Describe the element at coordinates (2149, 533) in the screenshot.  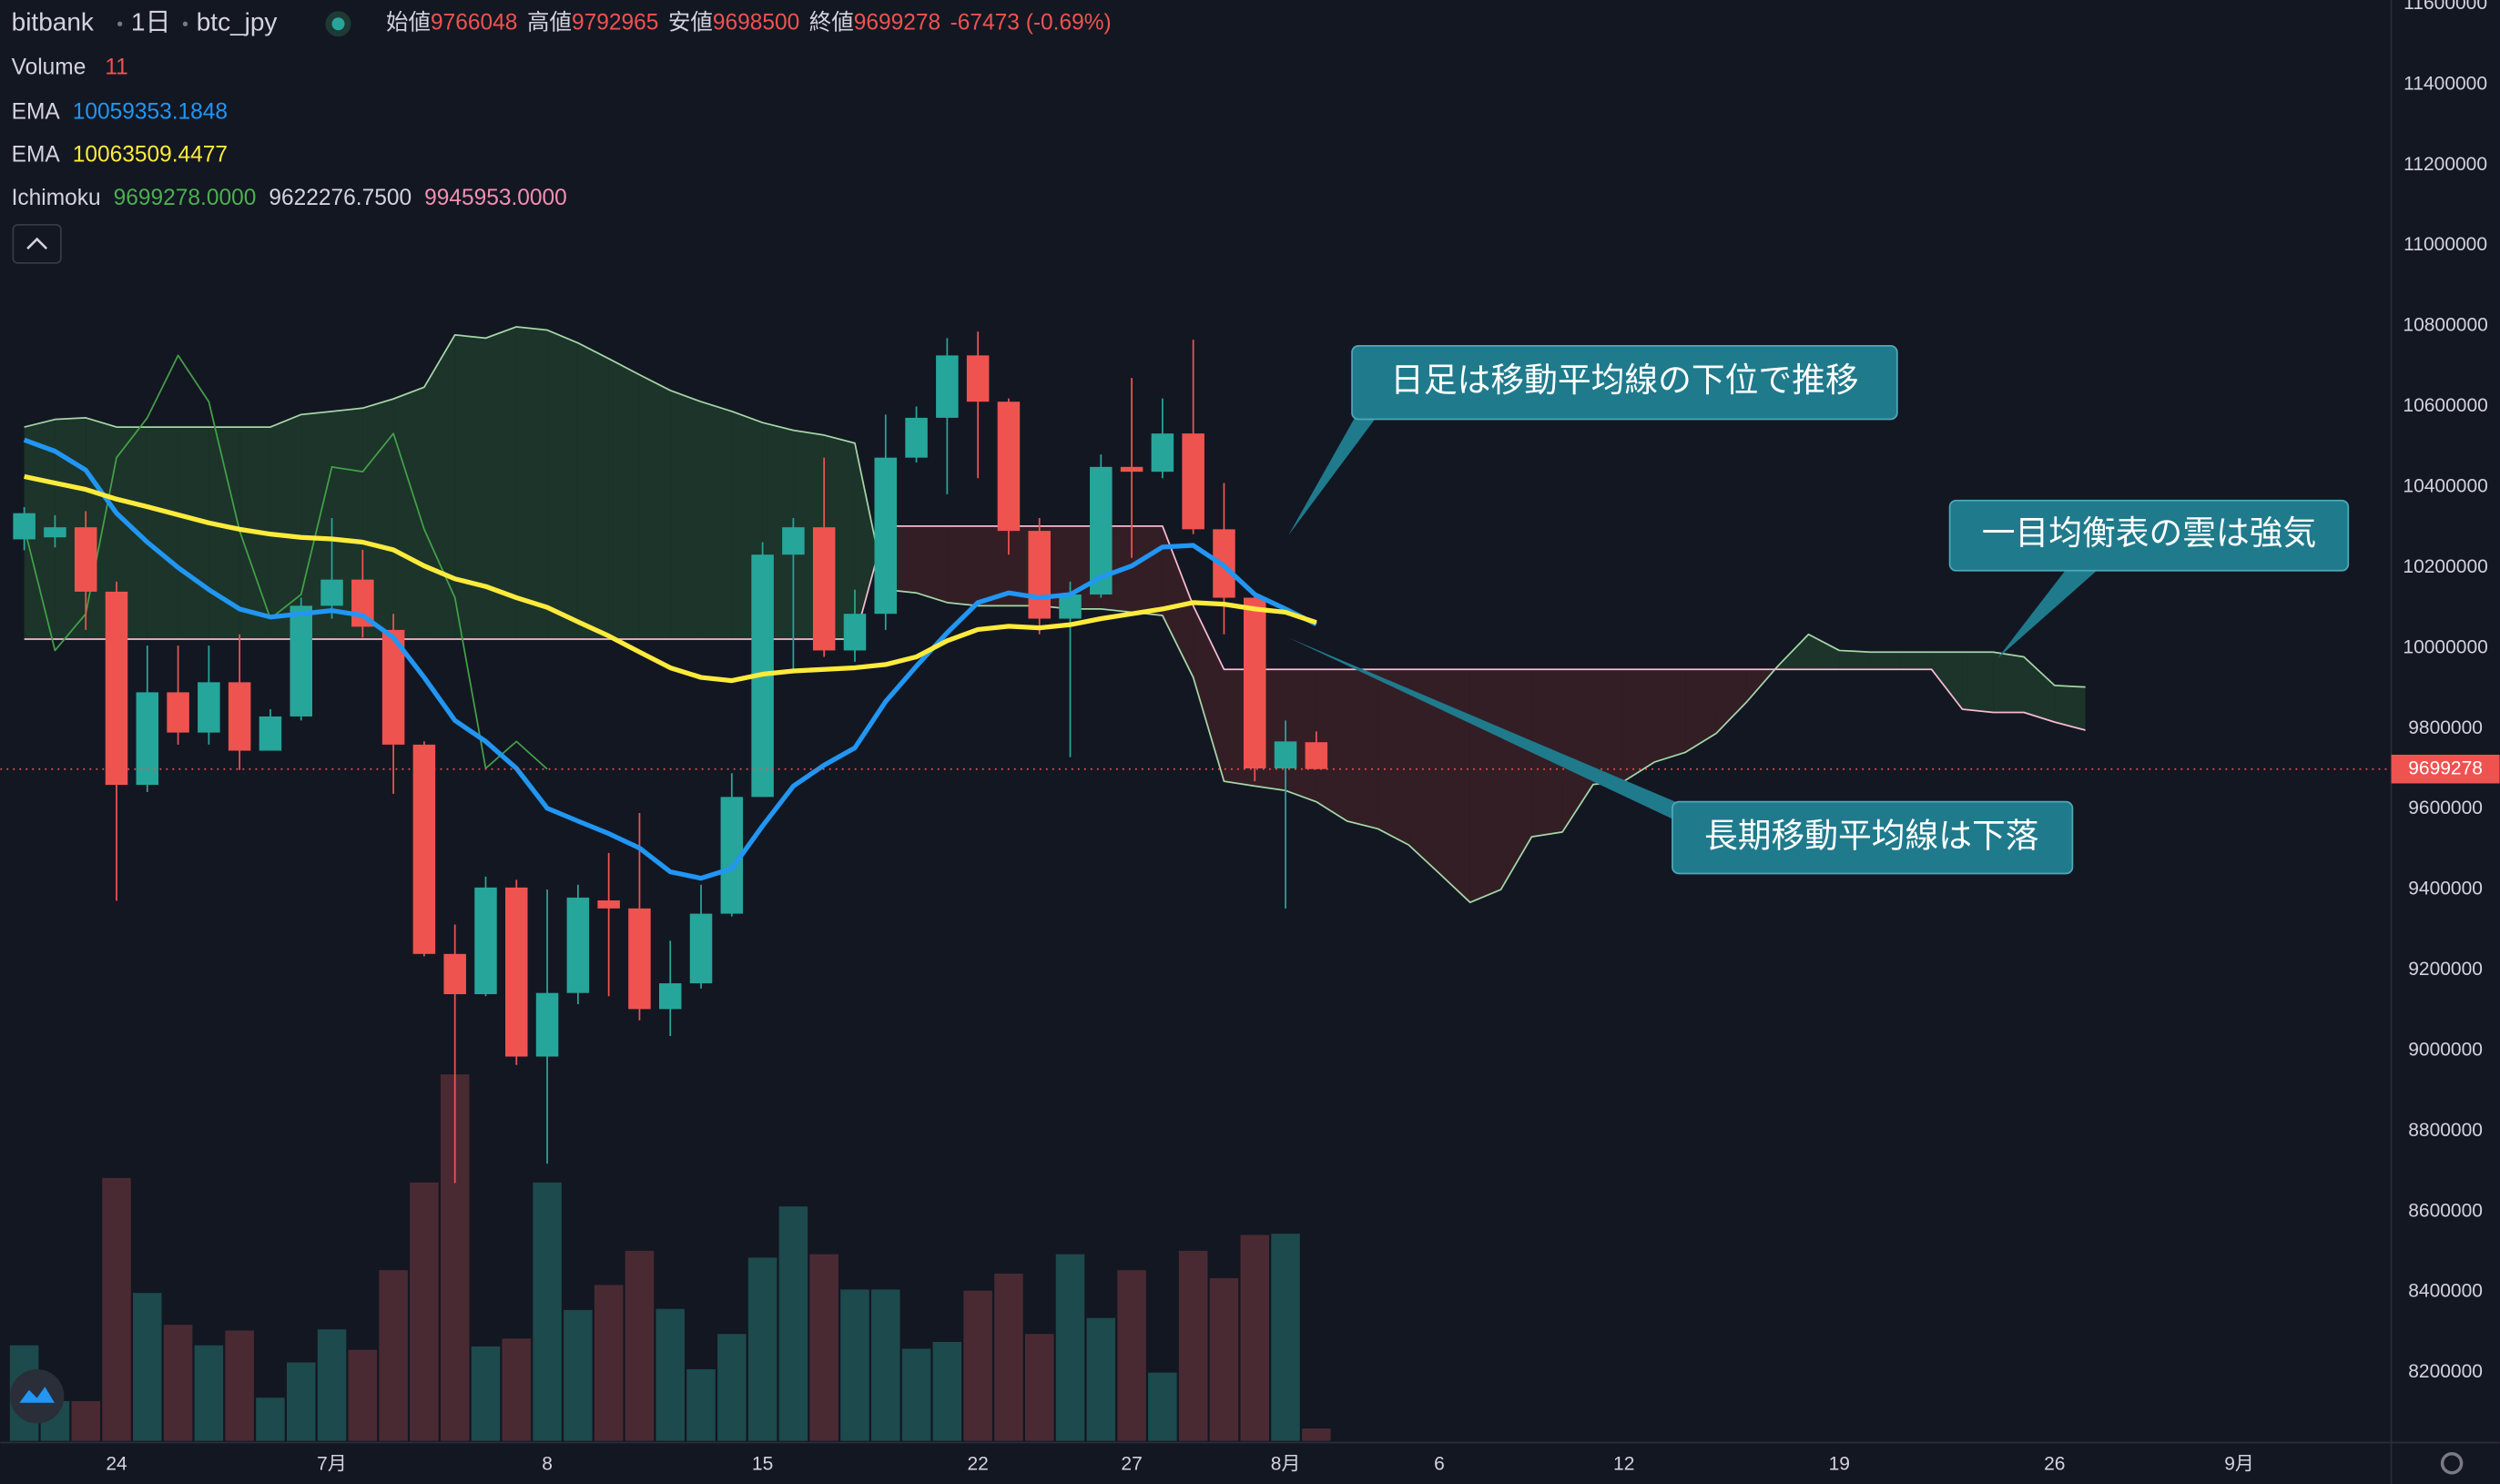
I see `callout-text: 一目均衡表の雲は強気` at that location.